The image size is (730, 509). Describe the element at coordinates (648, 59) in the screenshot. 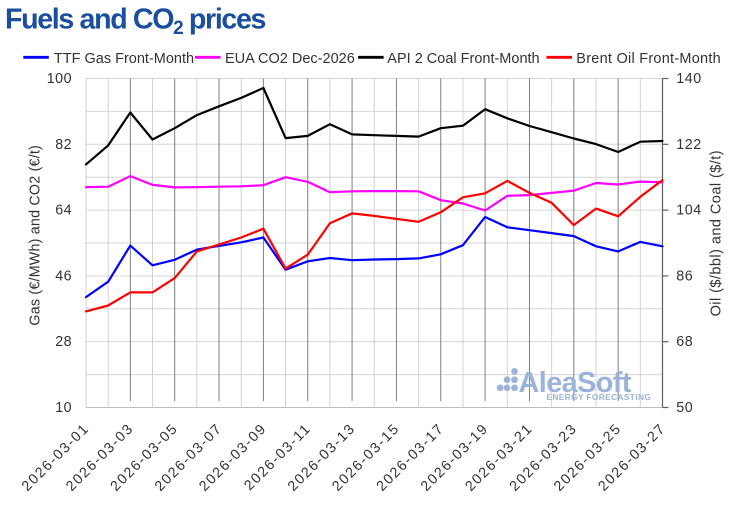

I see `svg-text: Brent Oil Front-Month` at that location.